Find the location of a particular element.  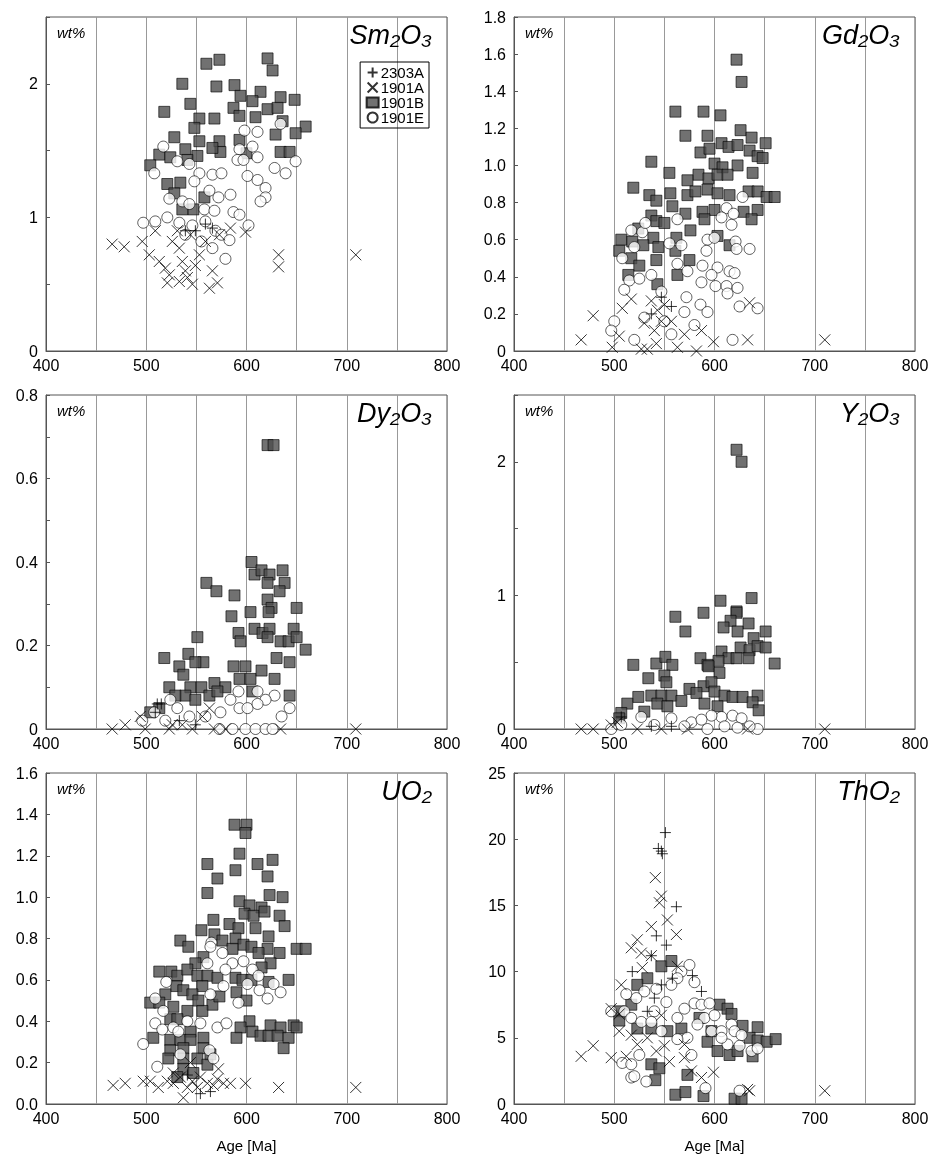

y-tick-label: 25 is located at coordinates (497, 773).